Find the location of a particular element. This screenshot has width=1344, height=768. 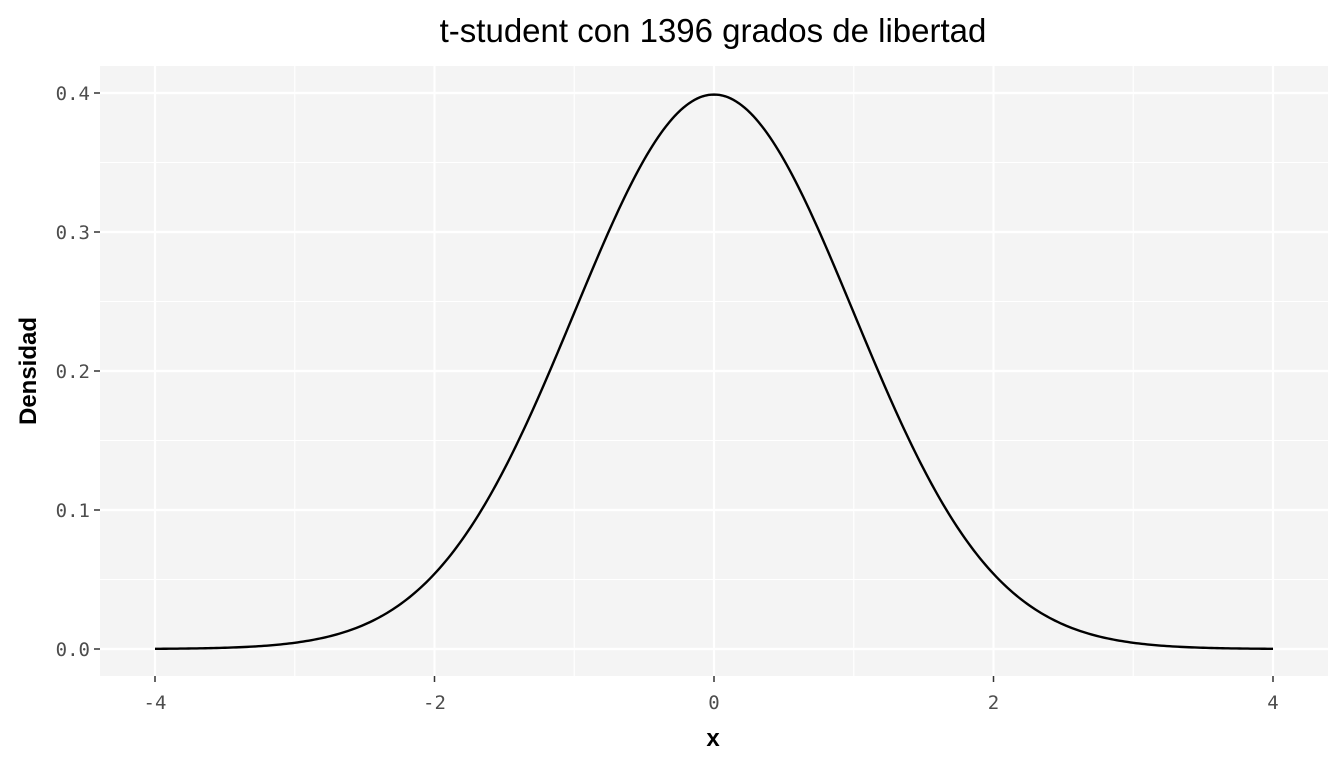

y-tick-label: 0.1 is located at coordinates (73, 511).